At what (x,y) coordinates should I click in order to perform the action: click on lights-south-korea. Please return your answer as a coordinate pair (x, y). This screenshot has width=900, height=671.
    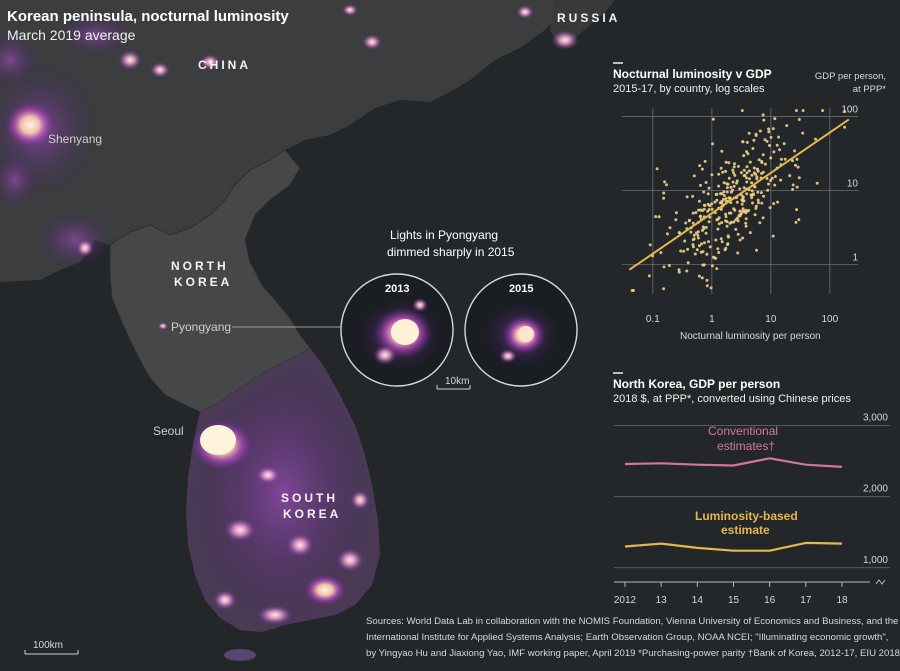
    Looking at the image, I should click on (283, 494).